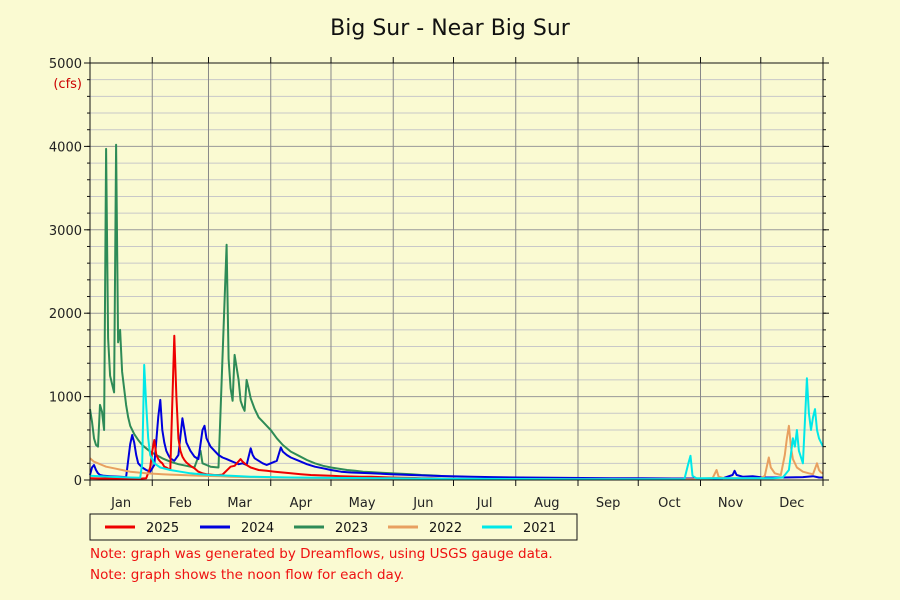 Image resolution: width=900 pixels, height=600 pixels. What do you see at coordinates (301, 503) in the screenshot?
I see `x-tick-label-apr: Apr` at bounding box center [301, 503].